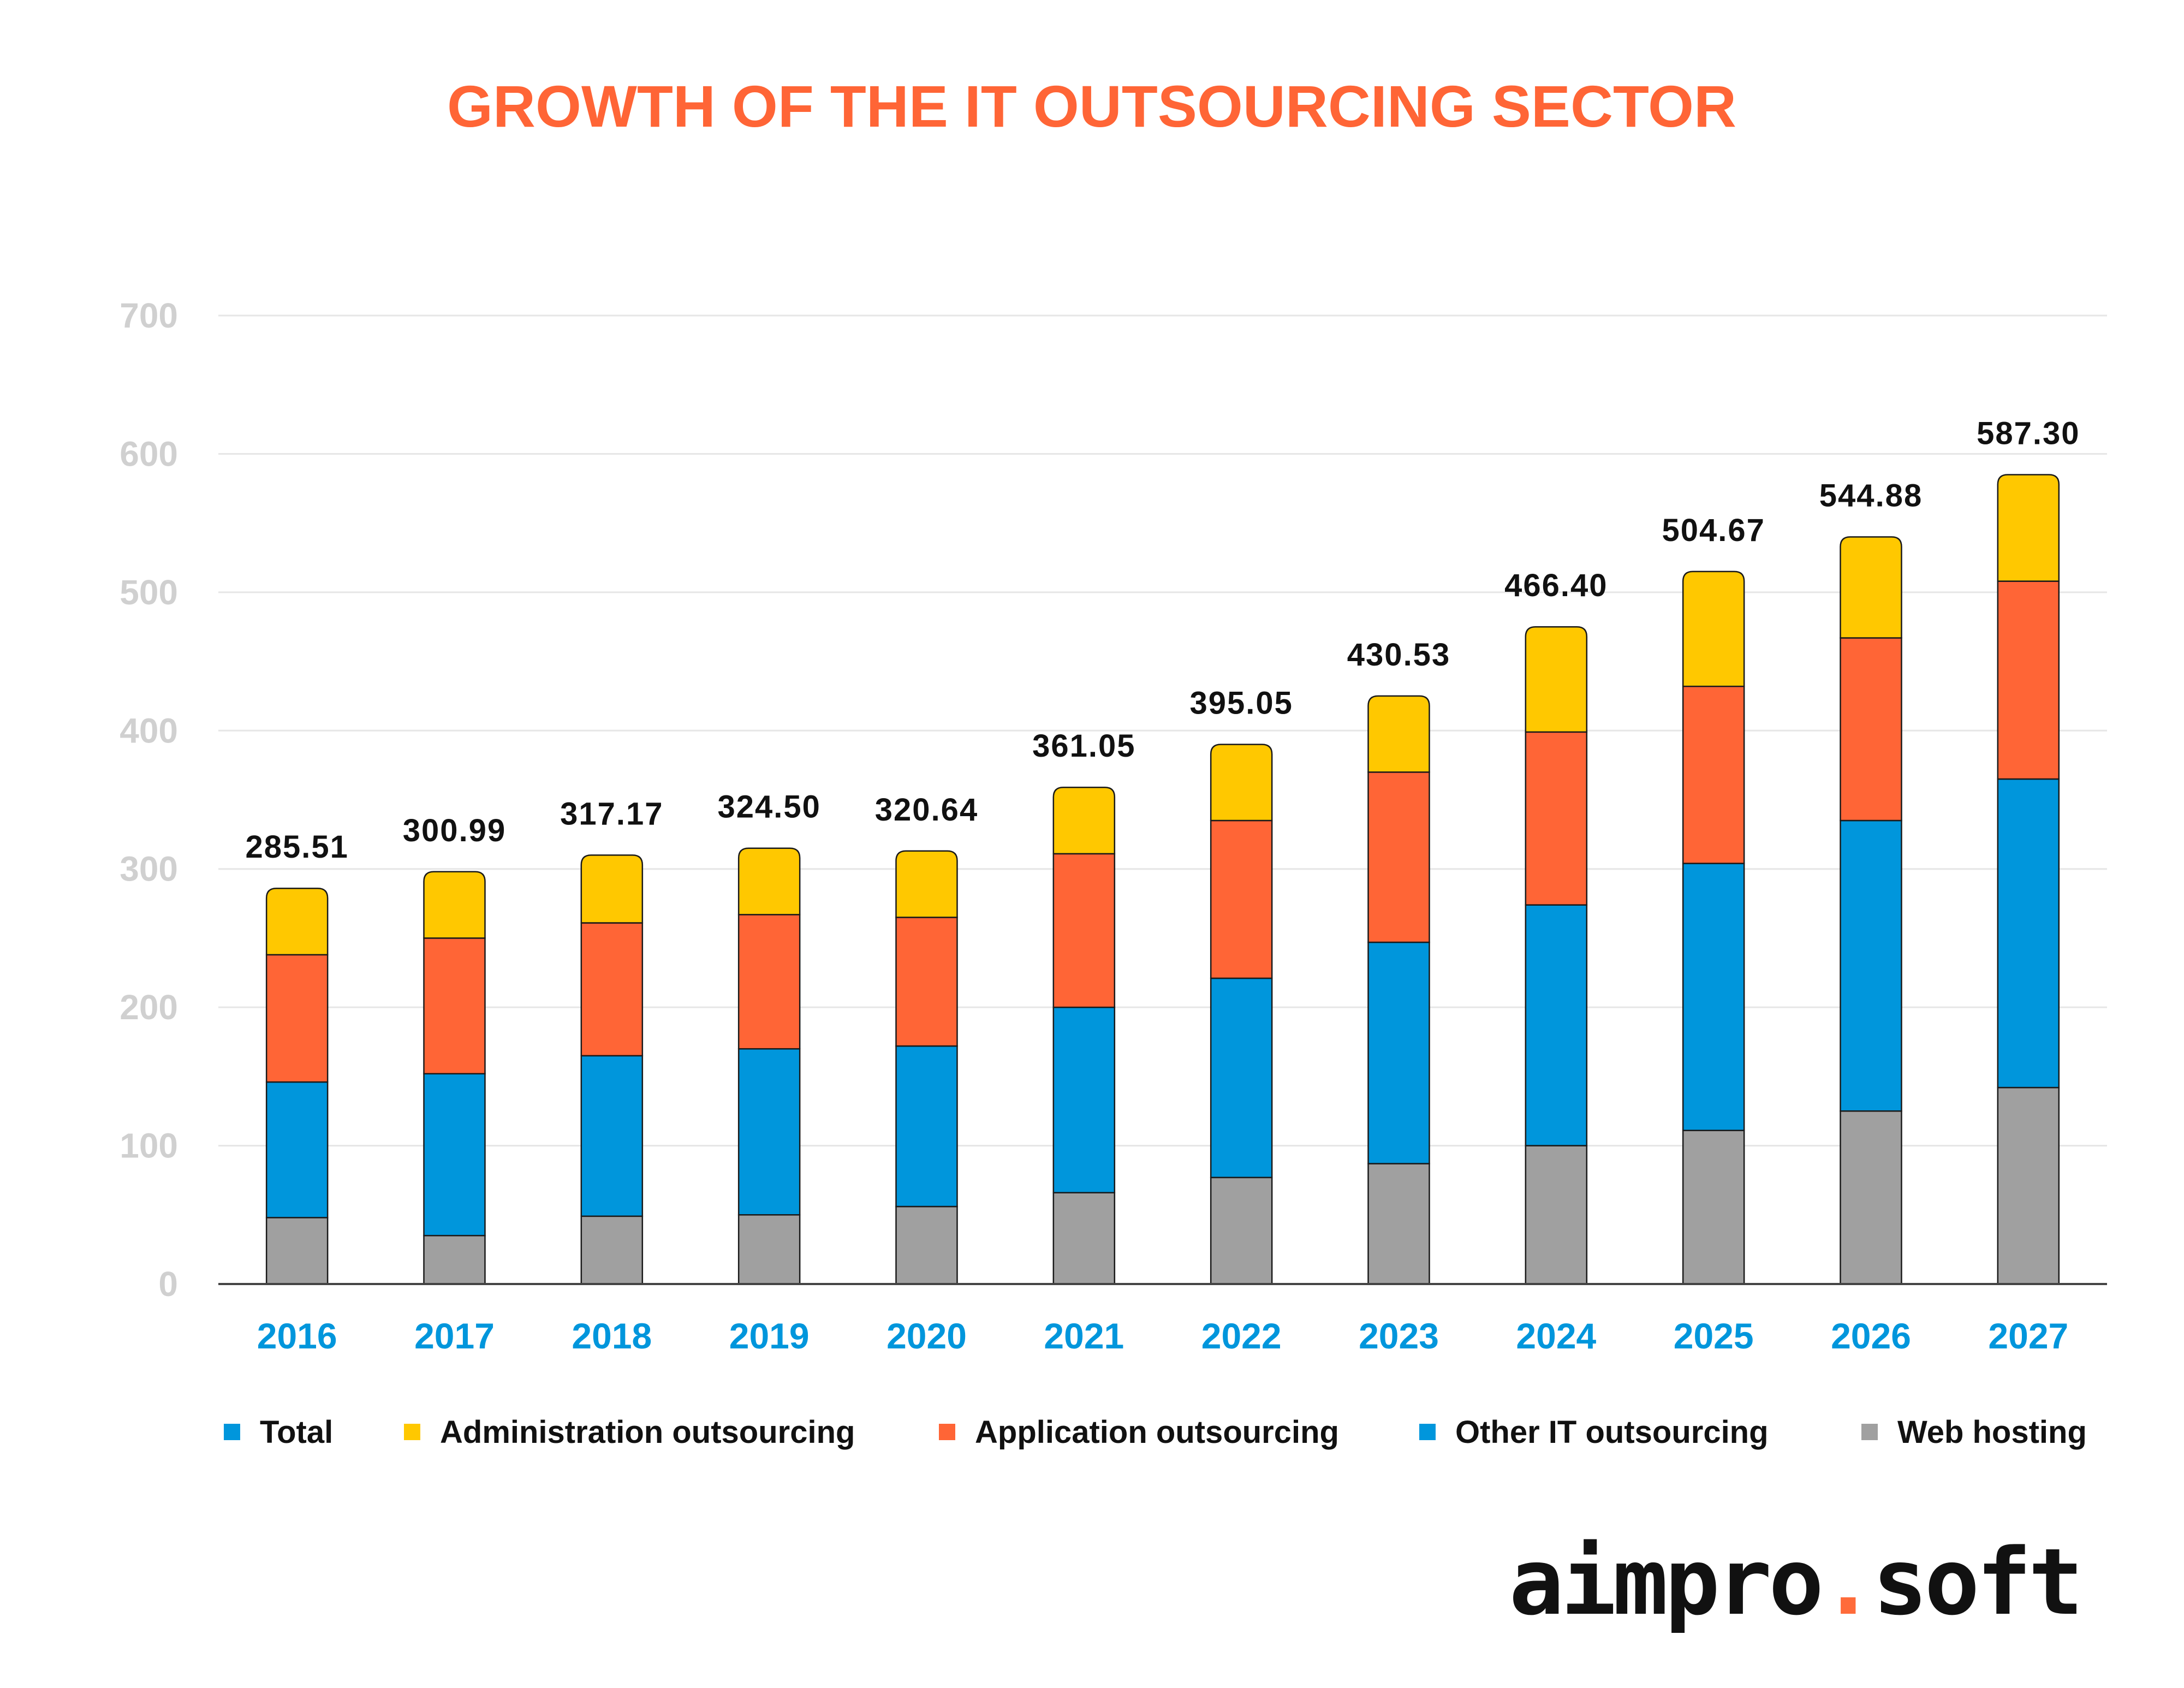 This screenshot has width=2184, height=1688. Describe the element at coordinates (927, 1245) in the screenshot. I see `bar-2020-web-hosting` at that location.